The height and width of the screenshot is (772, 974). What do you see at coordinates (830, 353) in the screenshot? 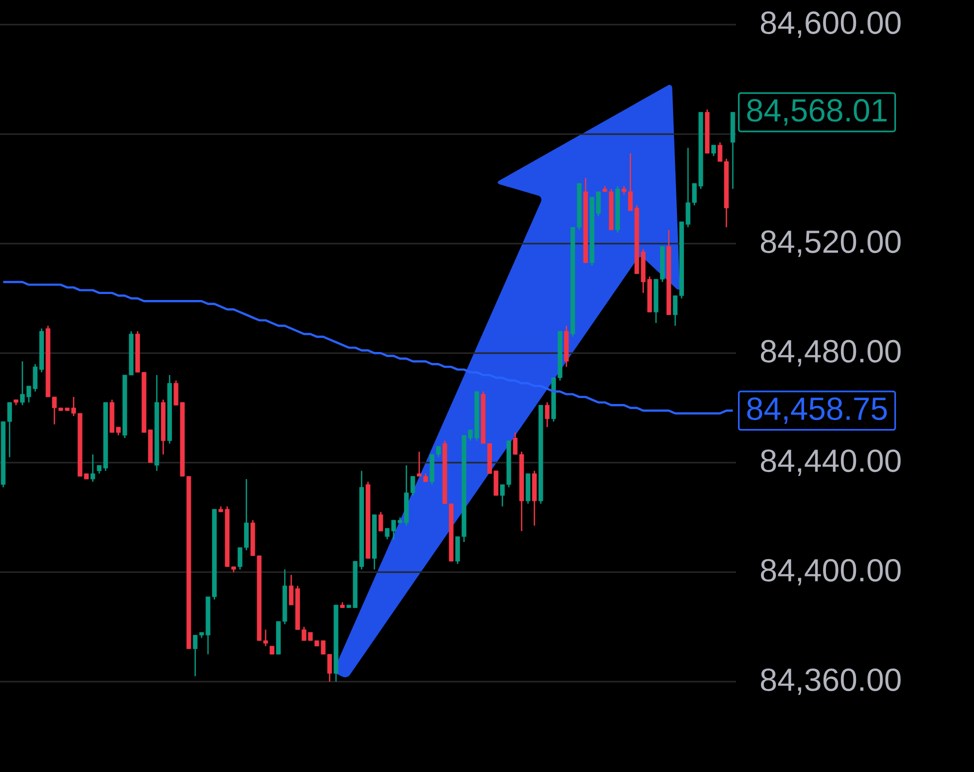
I see `y-tick-label: 84,480.00` at bounding box center [830, 353].